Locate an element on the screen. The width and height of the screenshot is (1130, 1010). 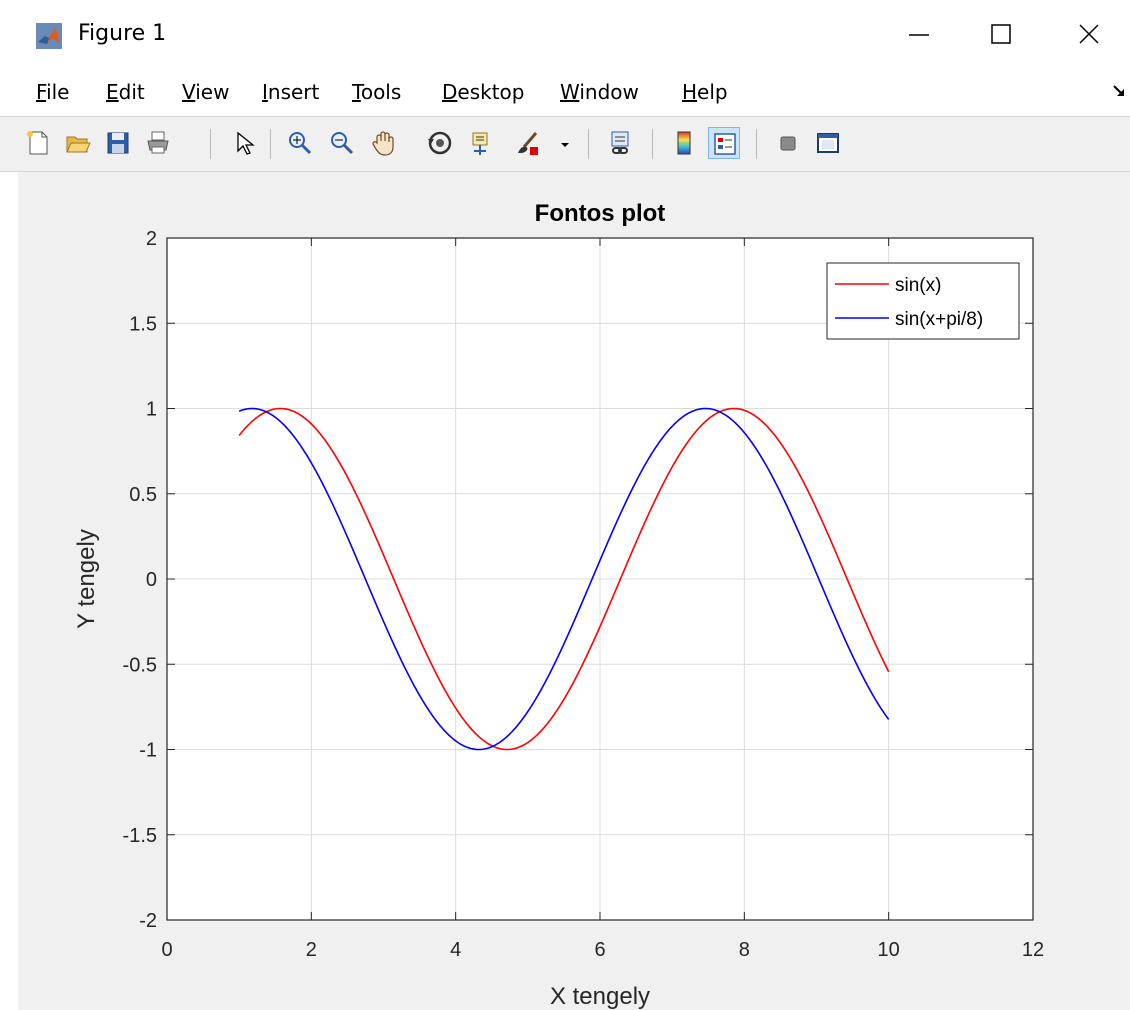
hide-plot-tools-icon is located at coordinates (788, 143).